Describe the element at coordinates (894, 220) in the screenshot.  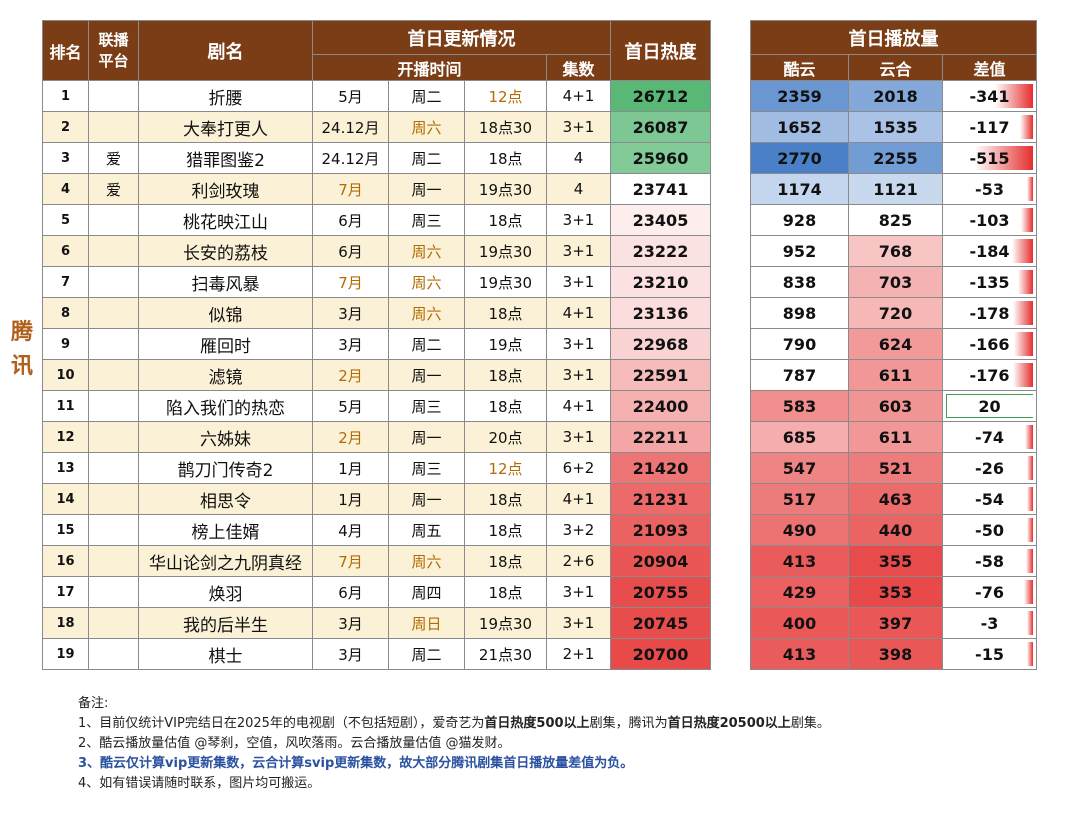
I see `play-row: 928 825 -103` at that location.